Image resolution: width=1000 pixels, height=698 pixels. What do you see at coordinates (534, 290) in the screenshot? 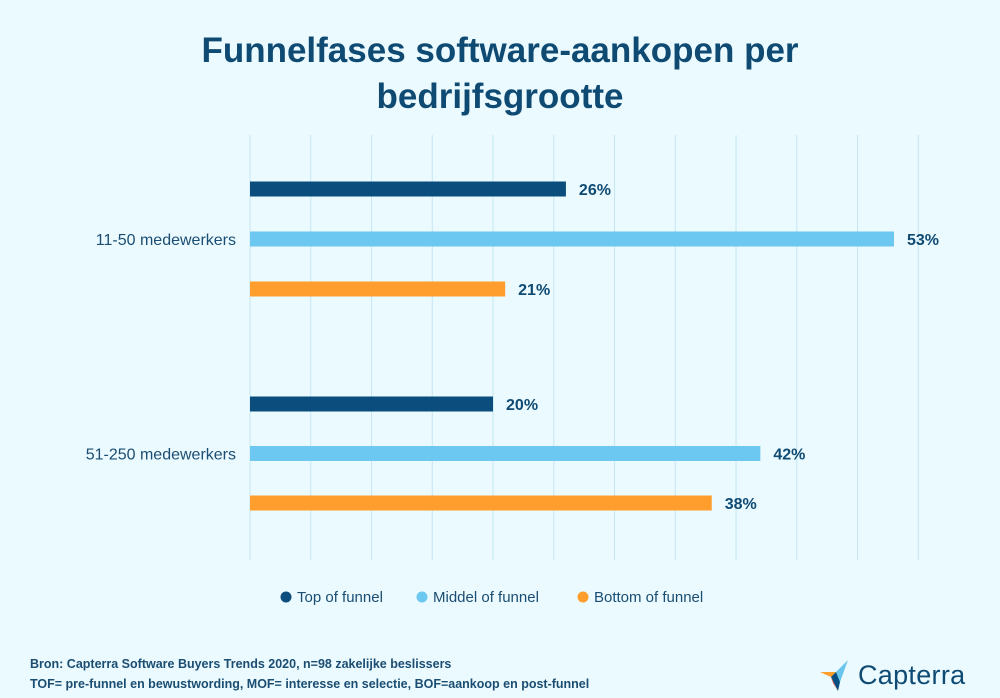
I see `data-label: 21%` at bounding box center [534, 290].